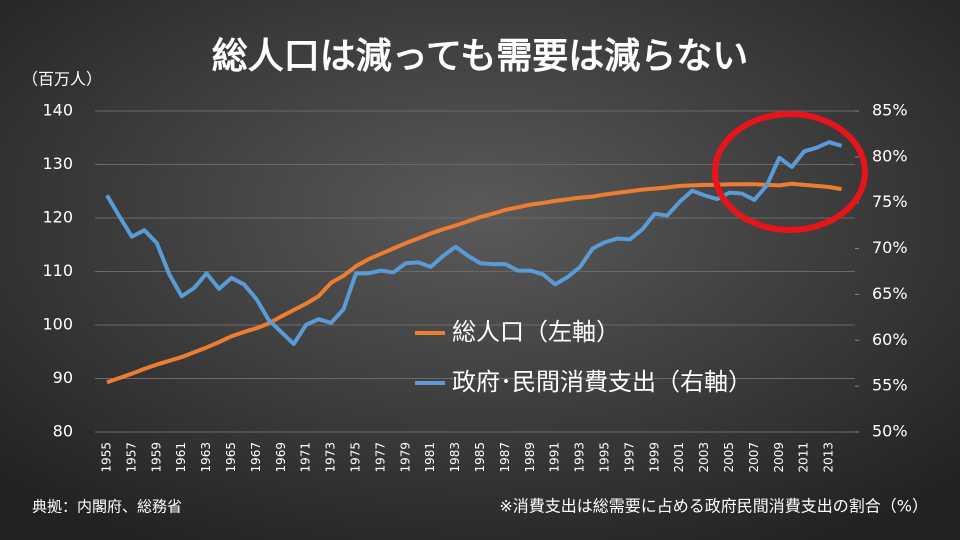  I want to click on x-tick-label: 1975, so click(356, 457).